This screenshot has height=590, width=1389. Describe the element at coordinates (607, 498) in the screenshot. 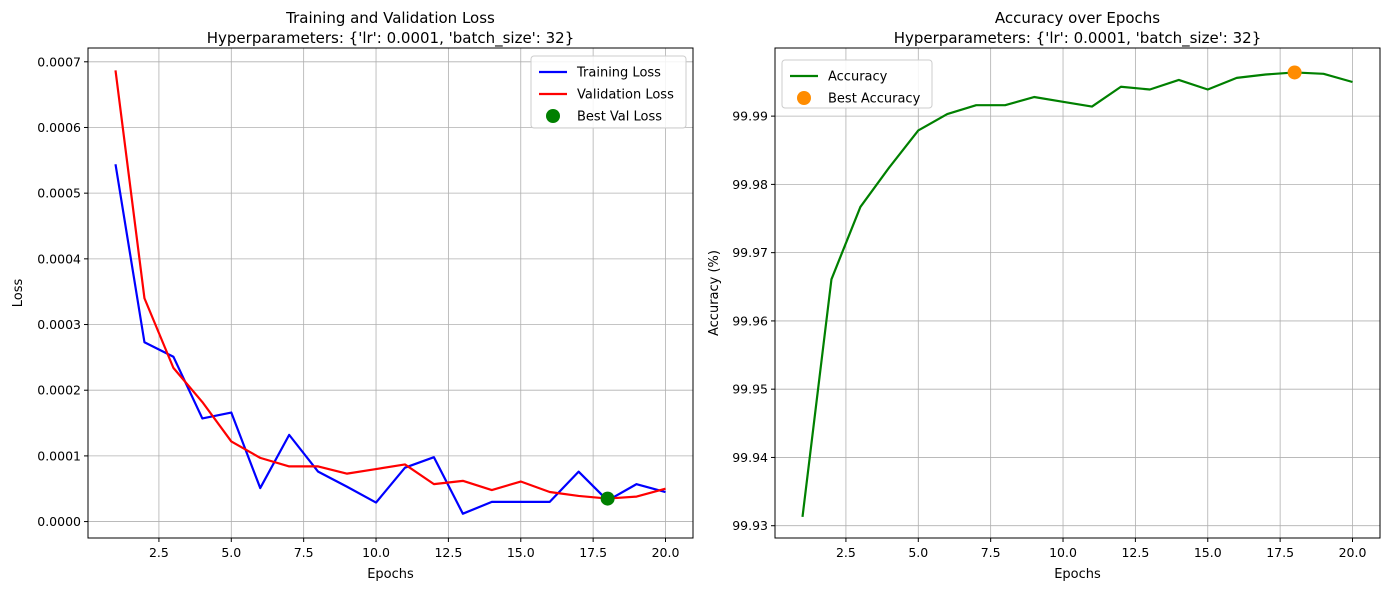

I see `series-marker-best-val-loss` at that location.